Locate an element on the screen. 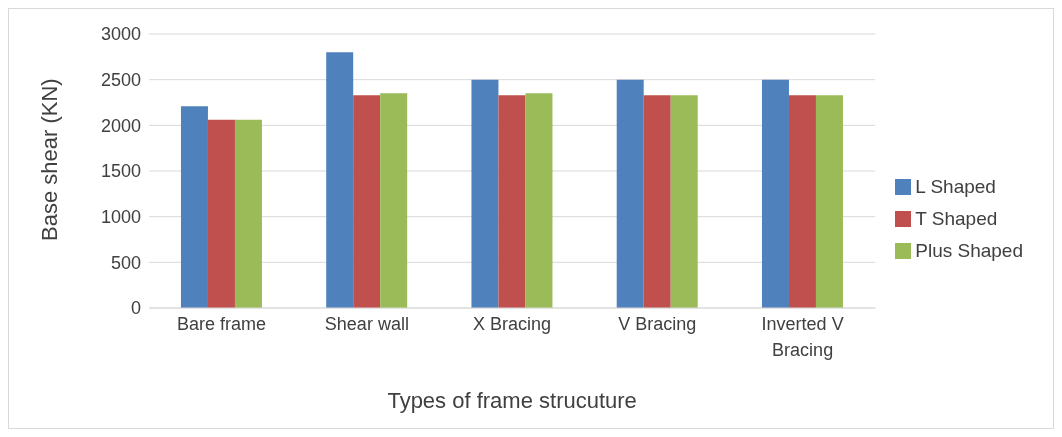  legend-label: L Shaped is located at coordinates (955, 186).